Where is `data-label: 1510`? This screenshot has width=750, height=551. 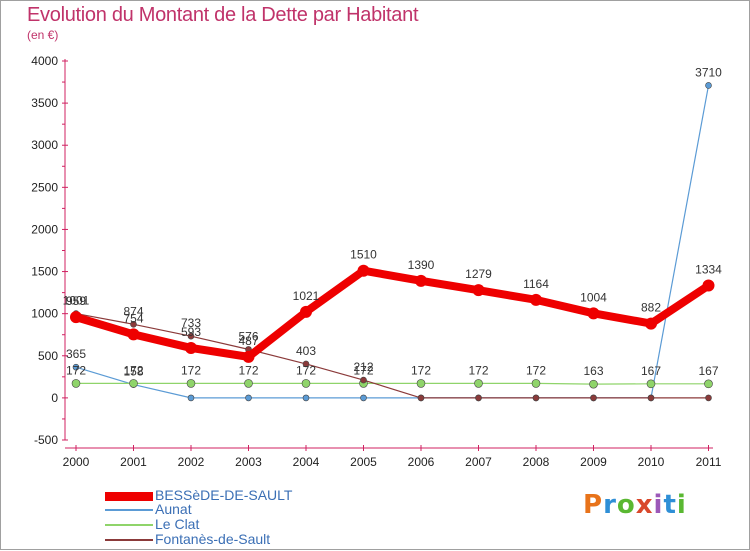
data-label: 1510 is located at coordinates (363, 255).